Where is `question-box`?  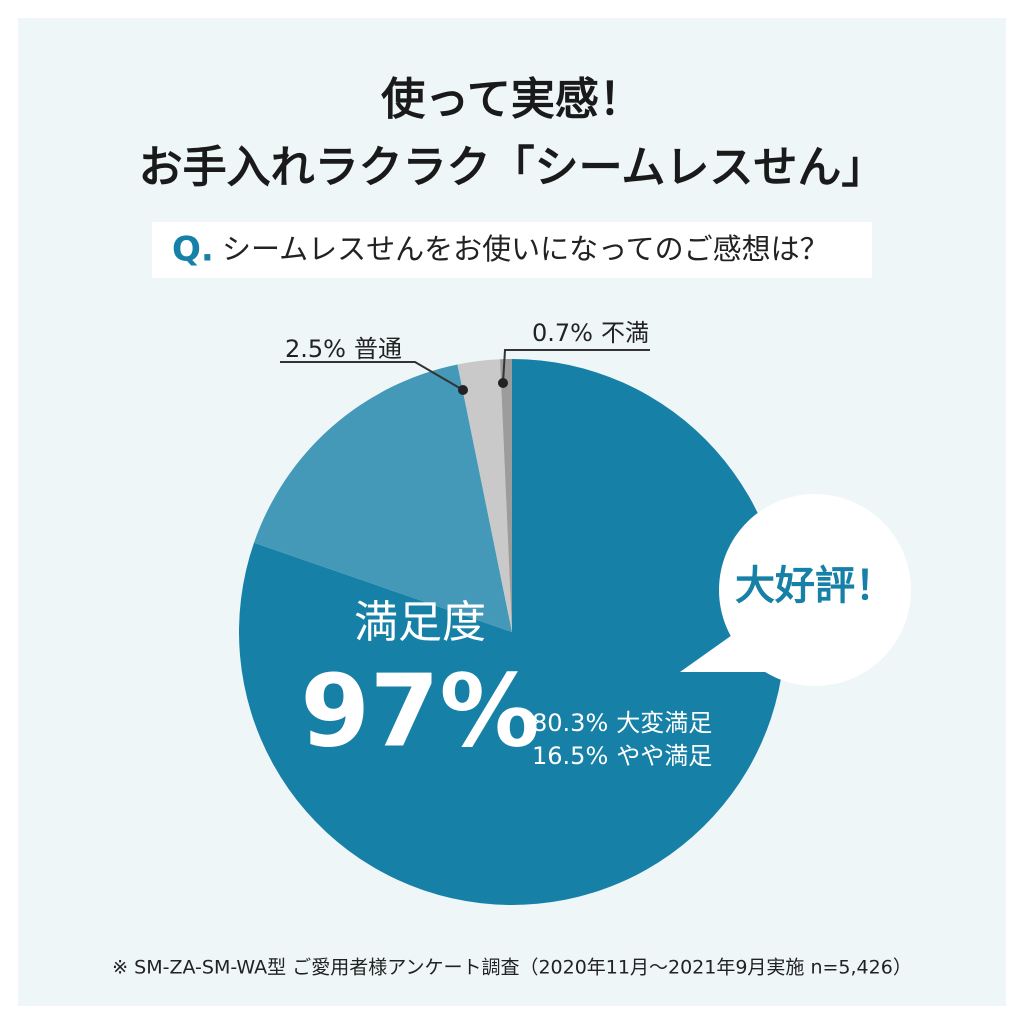
question-box is located at coordinates (512, 250).